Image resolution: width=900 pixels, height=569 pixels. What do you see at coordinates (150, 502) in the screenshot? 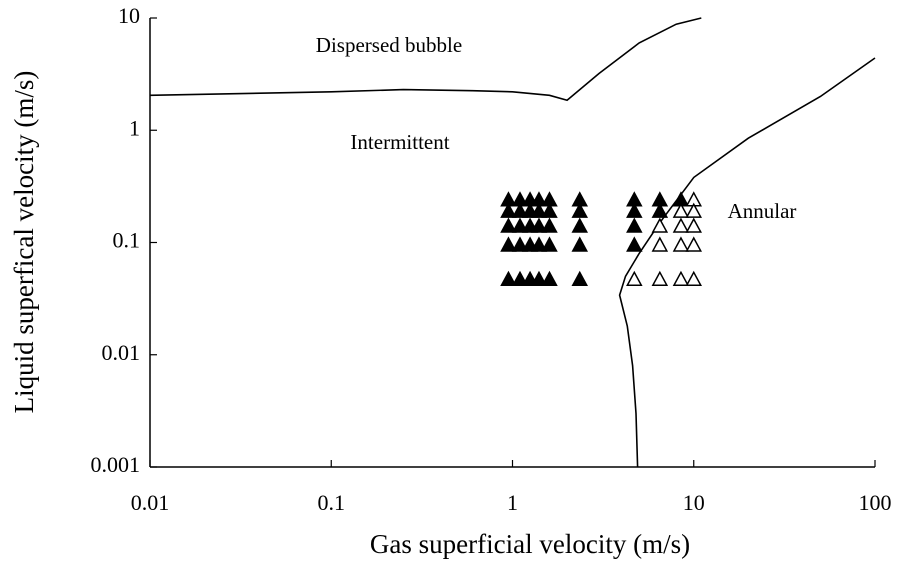
I see `x-tick-label: 0.01` at bounding box center [150, 502].